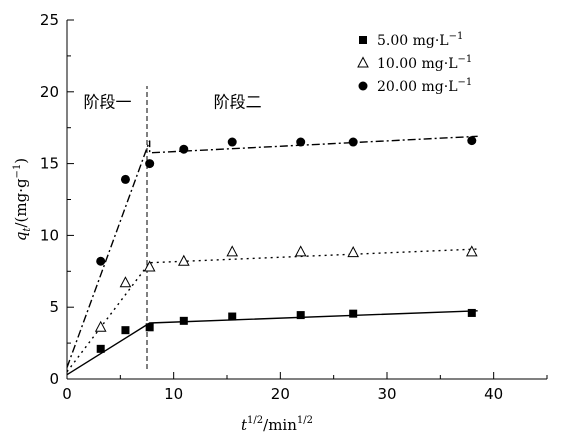  I want to click on y-tick-label: 5, so click(54, 307).